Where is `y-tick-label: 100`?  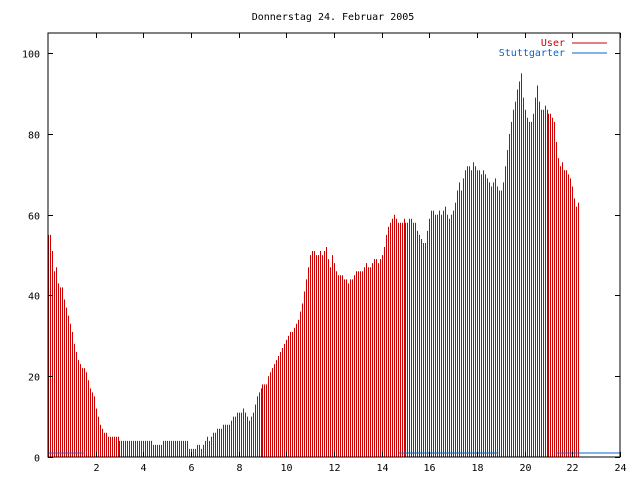 y-tick-label: 100 is located at coordinates (31, 55).